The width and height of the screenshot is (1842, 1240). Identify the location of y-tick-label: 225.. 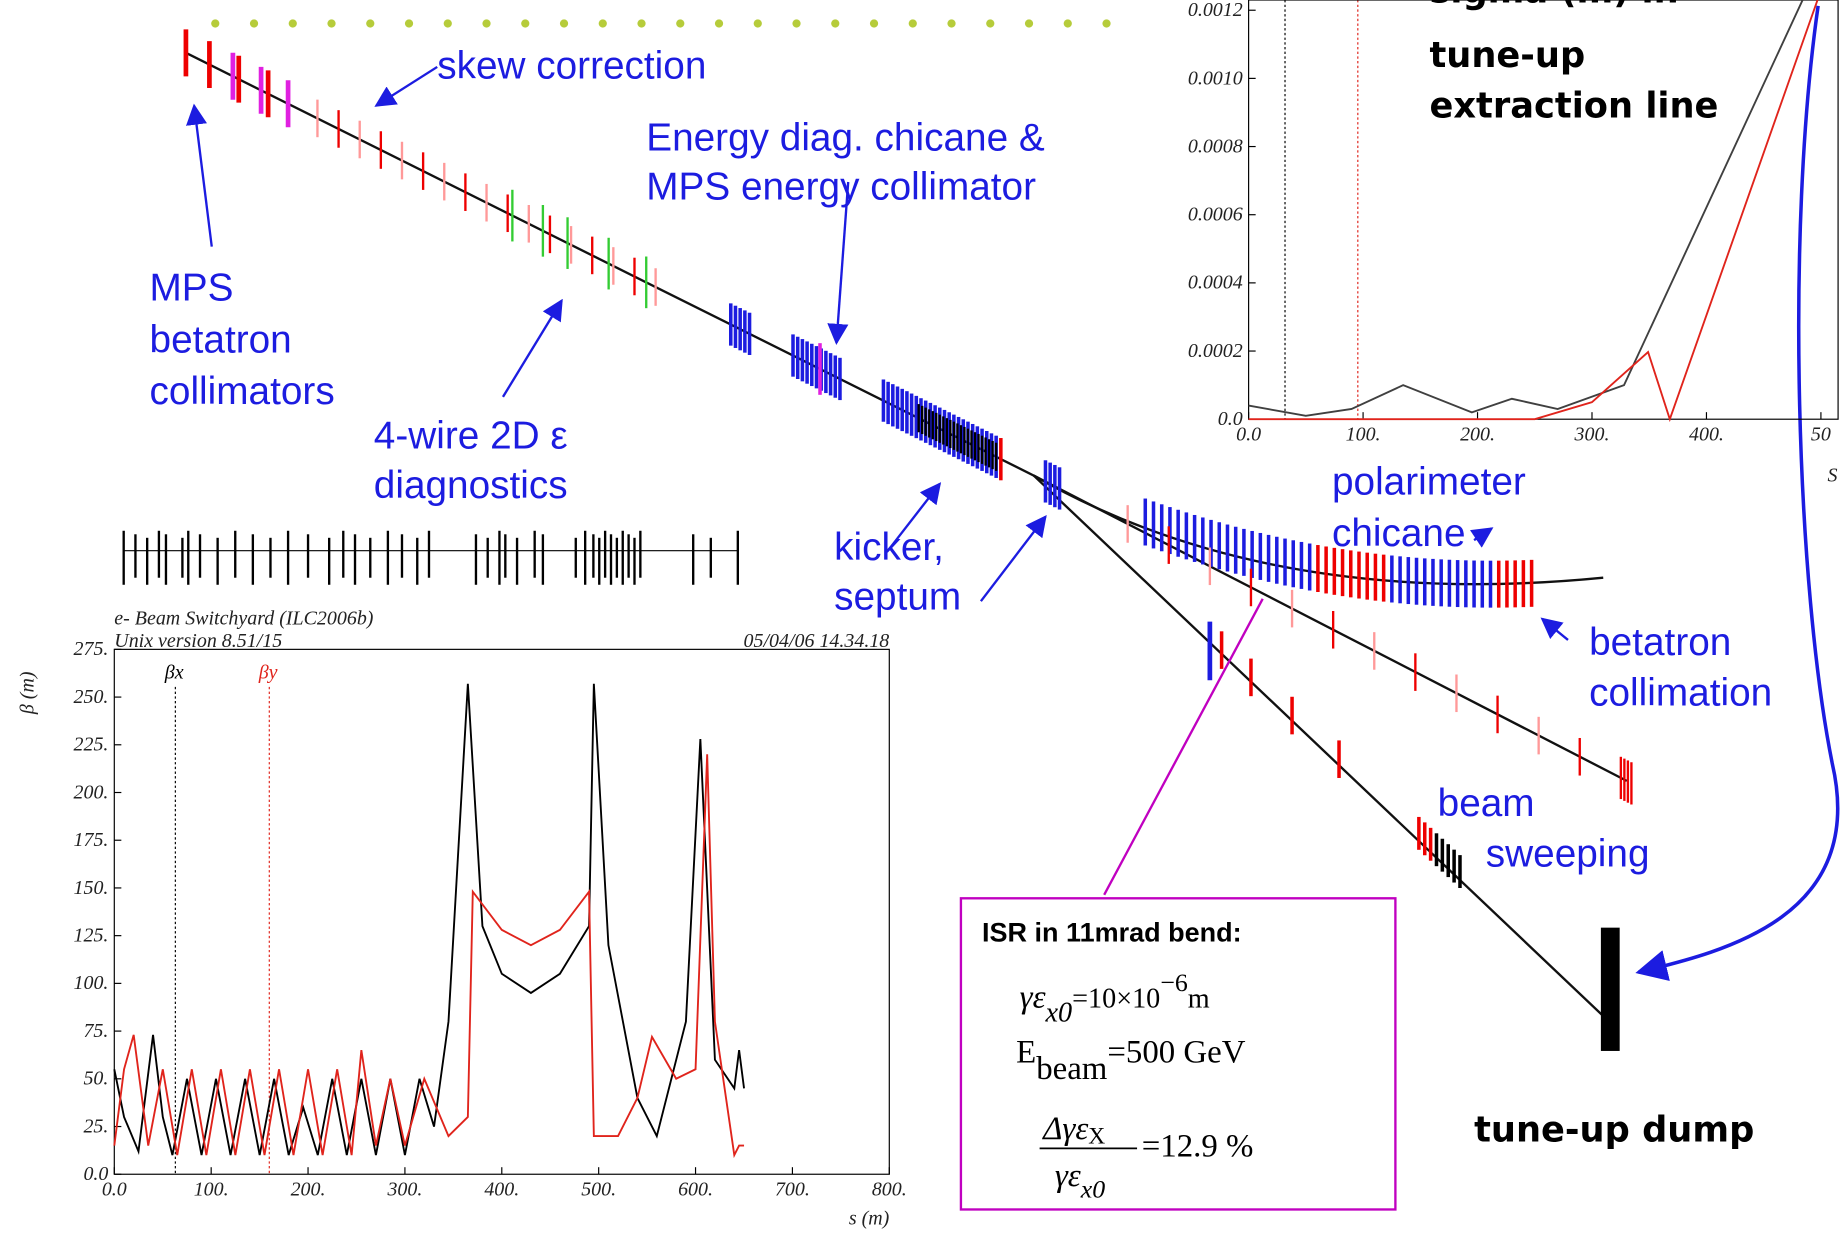
(91, 745).